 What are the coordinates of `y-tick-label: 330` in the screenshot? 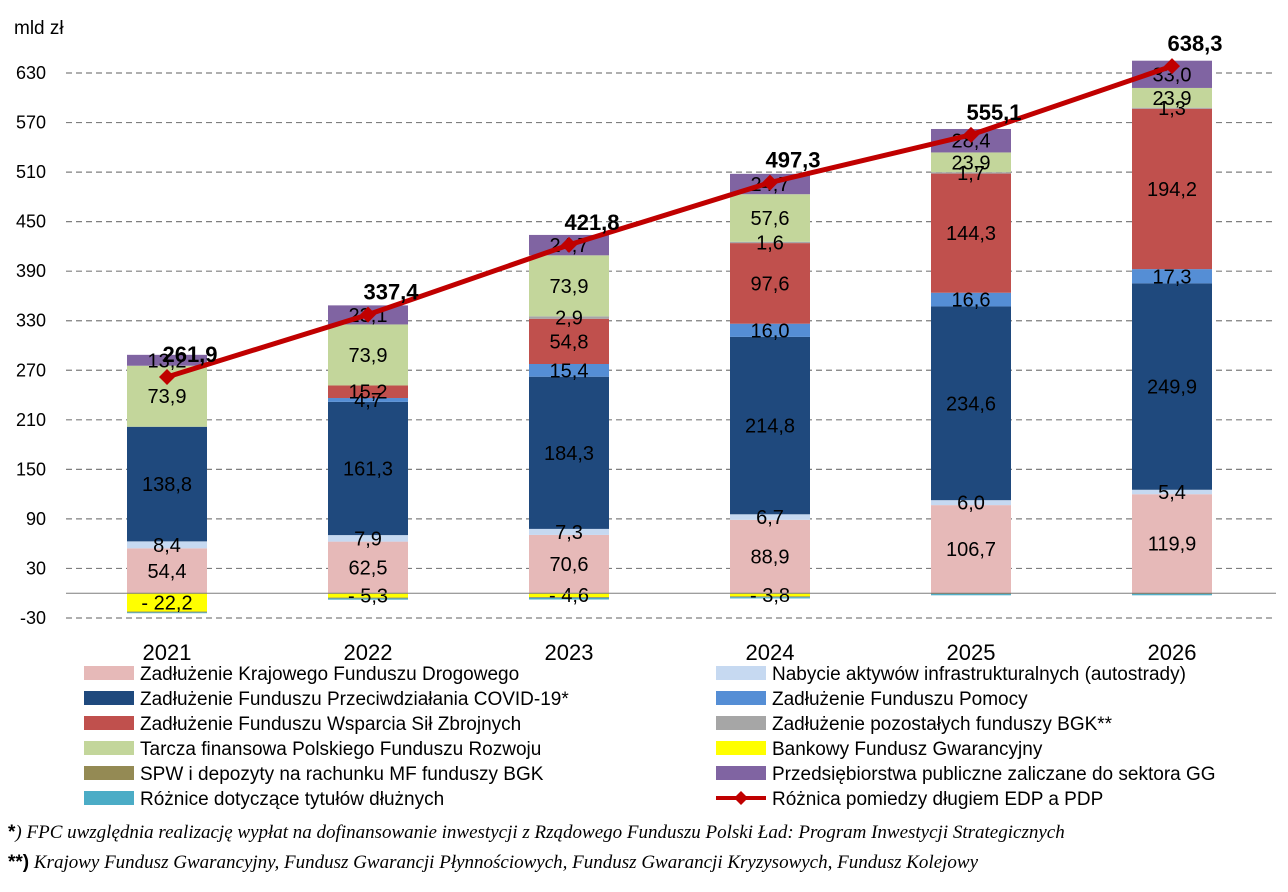 It's located at (31, 321).